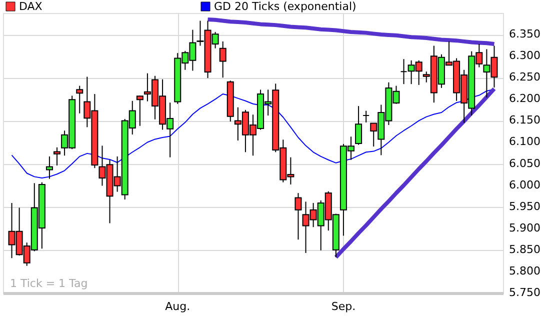 Image resolution: width=545 pixels, height=327 pixels. I want to click on legend-label: GD 20 Ticks (exponential), so click(285, 6).